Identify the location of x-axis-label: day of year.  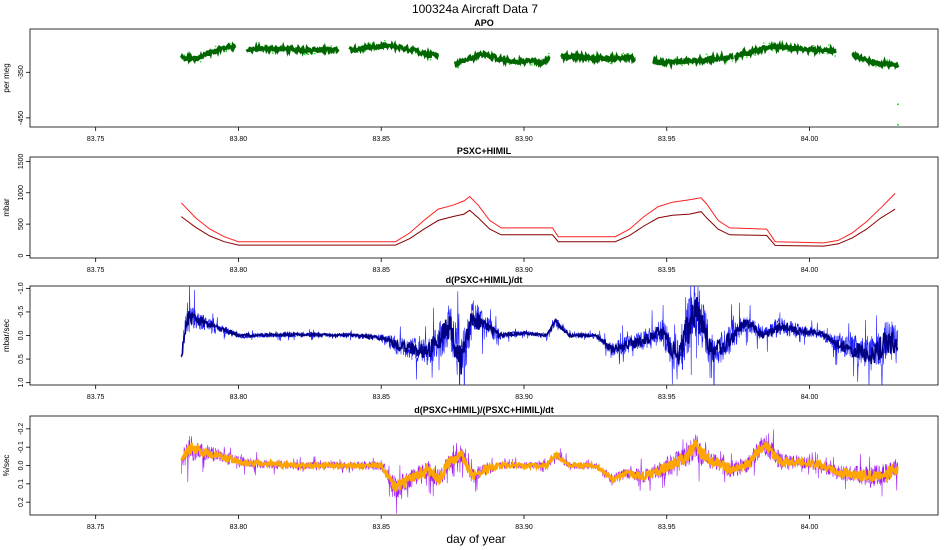
(475, 539).